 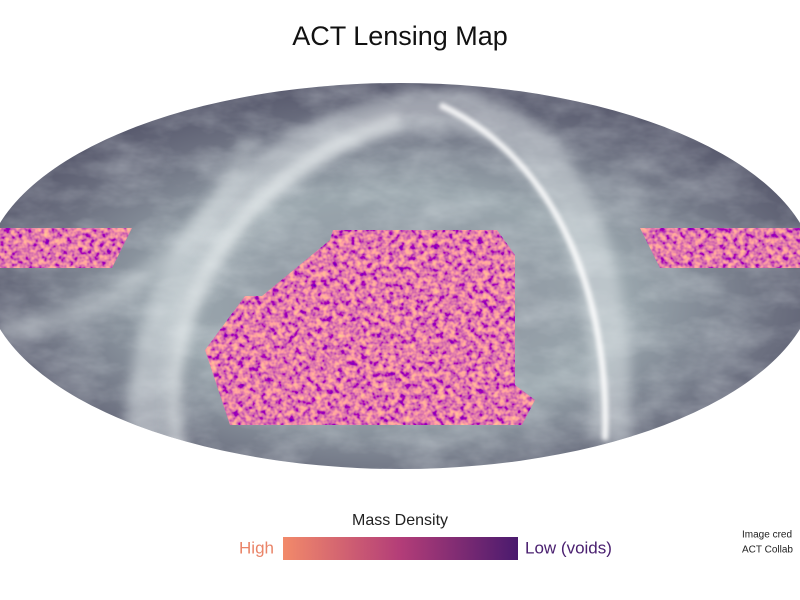 I want to click on credit-line: Image cred, so click(x=767, y=535).